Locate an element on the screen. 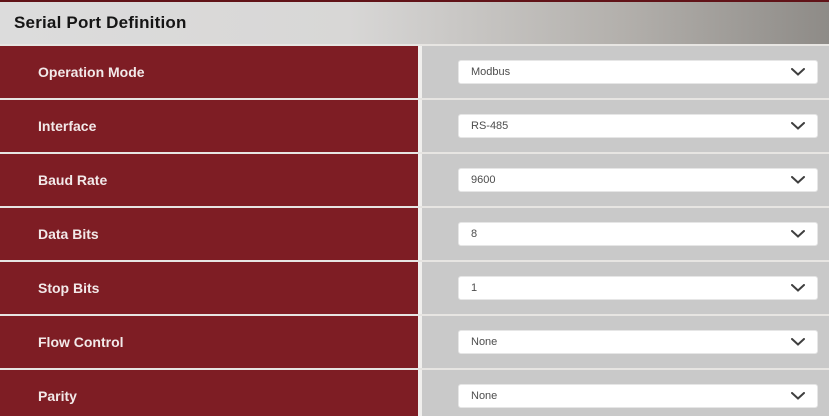 The height and width of the screenshot is (416, 829). control-cell: 1 is located at coordinates (625, 288).